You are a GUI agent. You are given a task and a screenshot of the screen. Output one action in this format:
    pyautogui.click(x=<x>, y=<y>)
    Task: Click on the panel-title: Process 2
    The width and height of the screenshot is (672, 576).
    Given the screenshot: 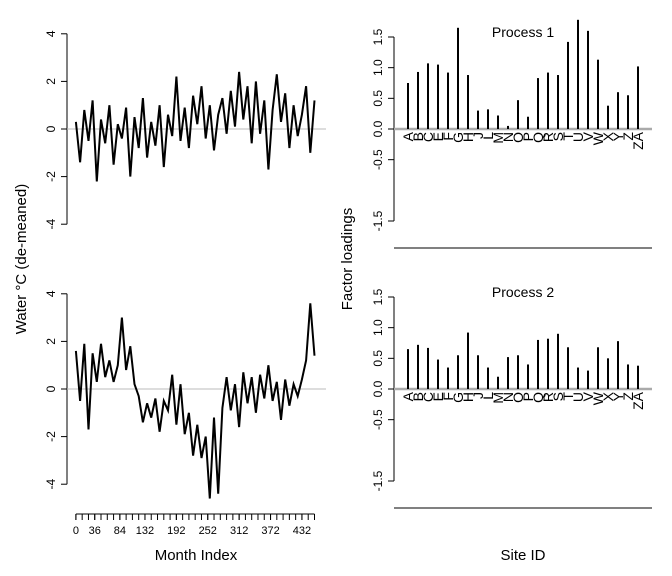 What is the action you would take?
    pyautogui.click(x=523, y=292)
    